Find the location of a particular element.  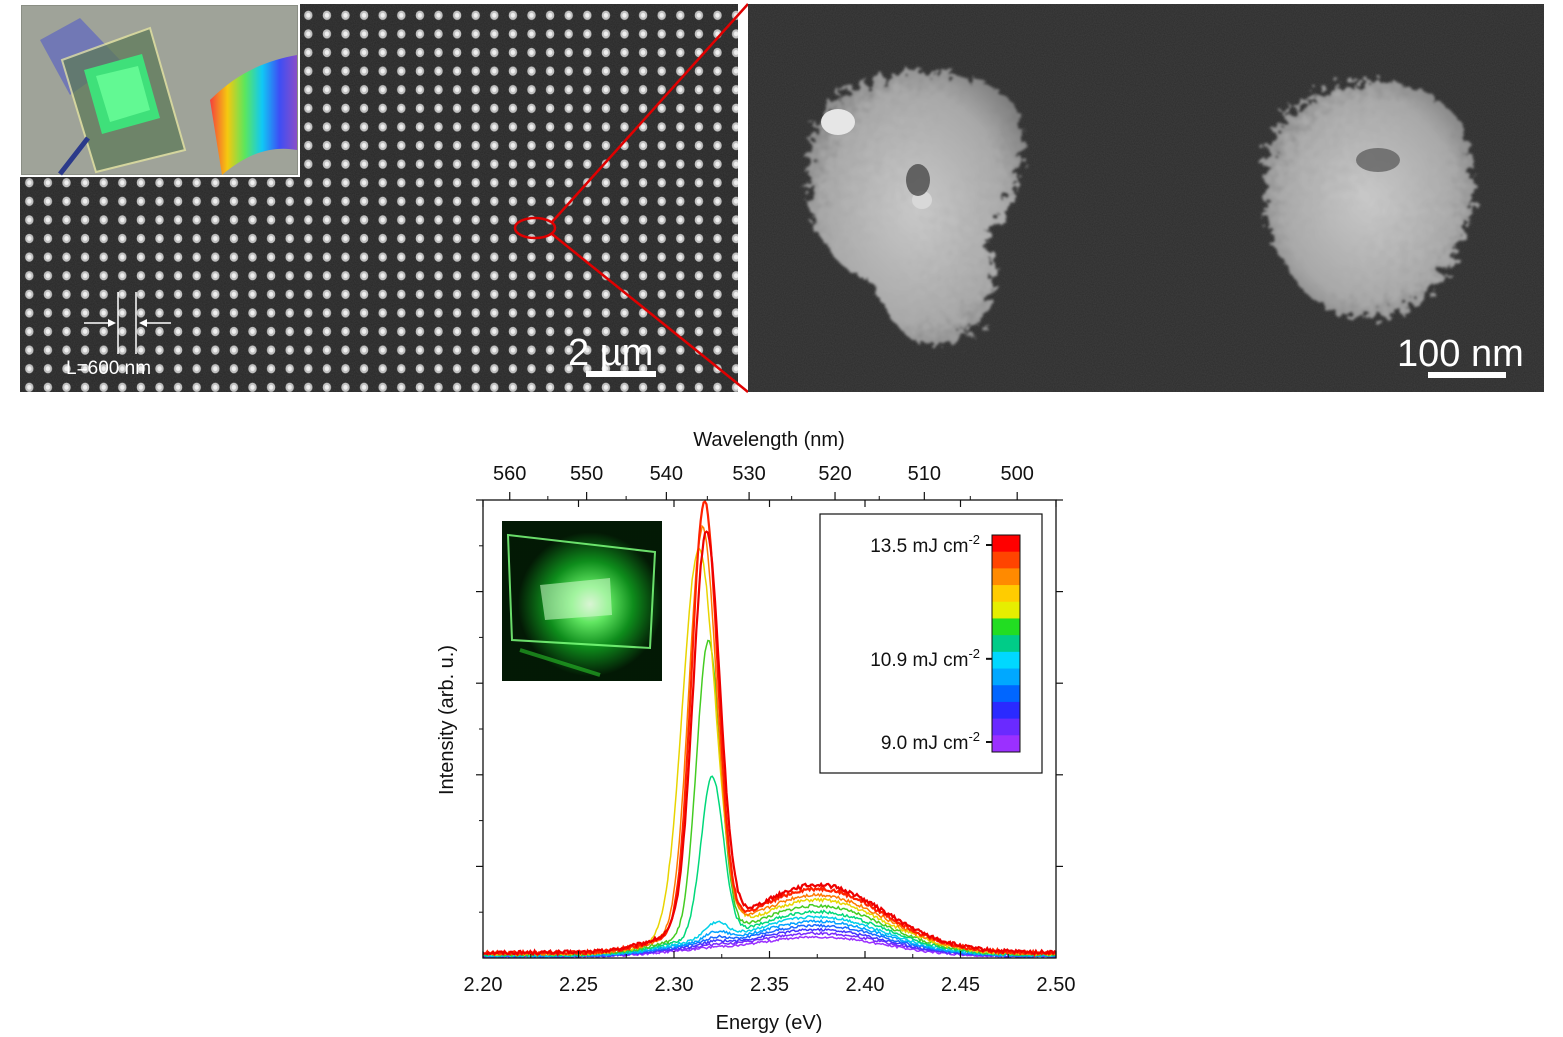

x-tick-label: 2.20 is located at coordinates (483, 985).